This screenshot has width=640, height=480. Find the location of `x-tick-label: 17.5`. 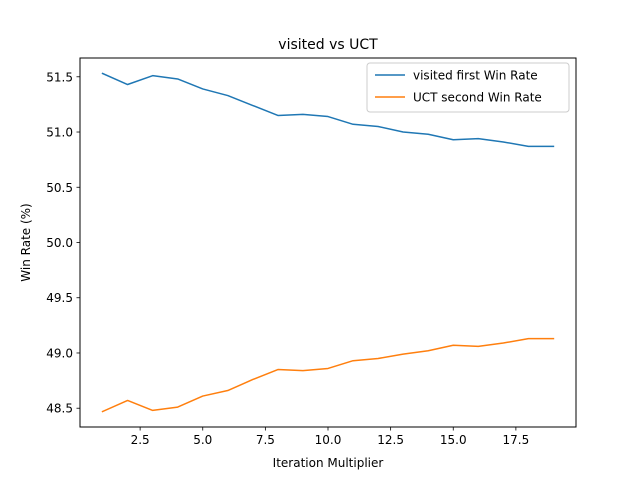

x-tick-label: 17.5 is located at coordinates (516, 440).